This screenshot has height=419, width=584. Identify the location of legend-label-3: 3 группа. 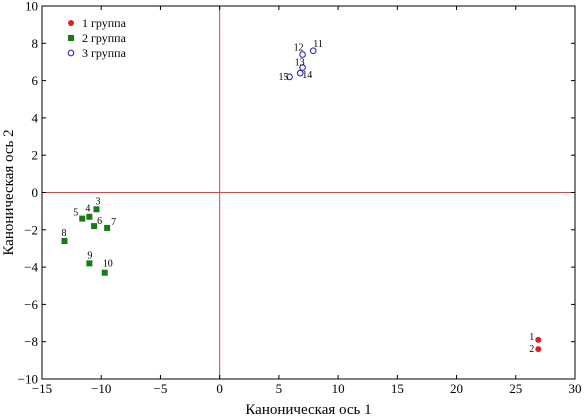
(104, 53).